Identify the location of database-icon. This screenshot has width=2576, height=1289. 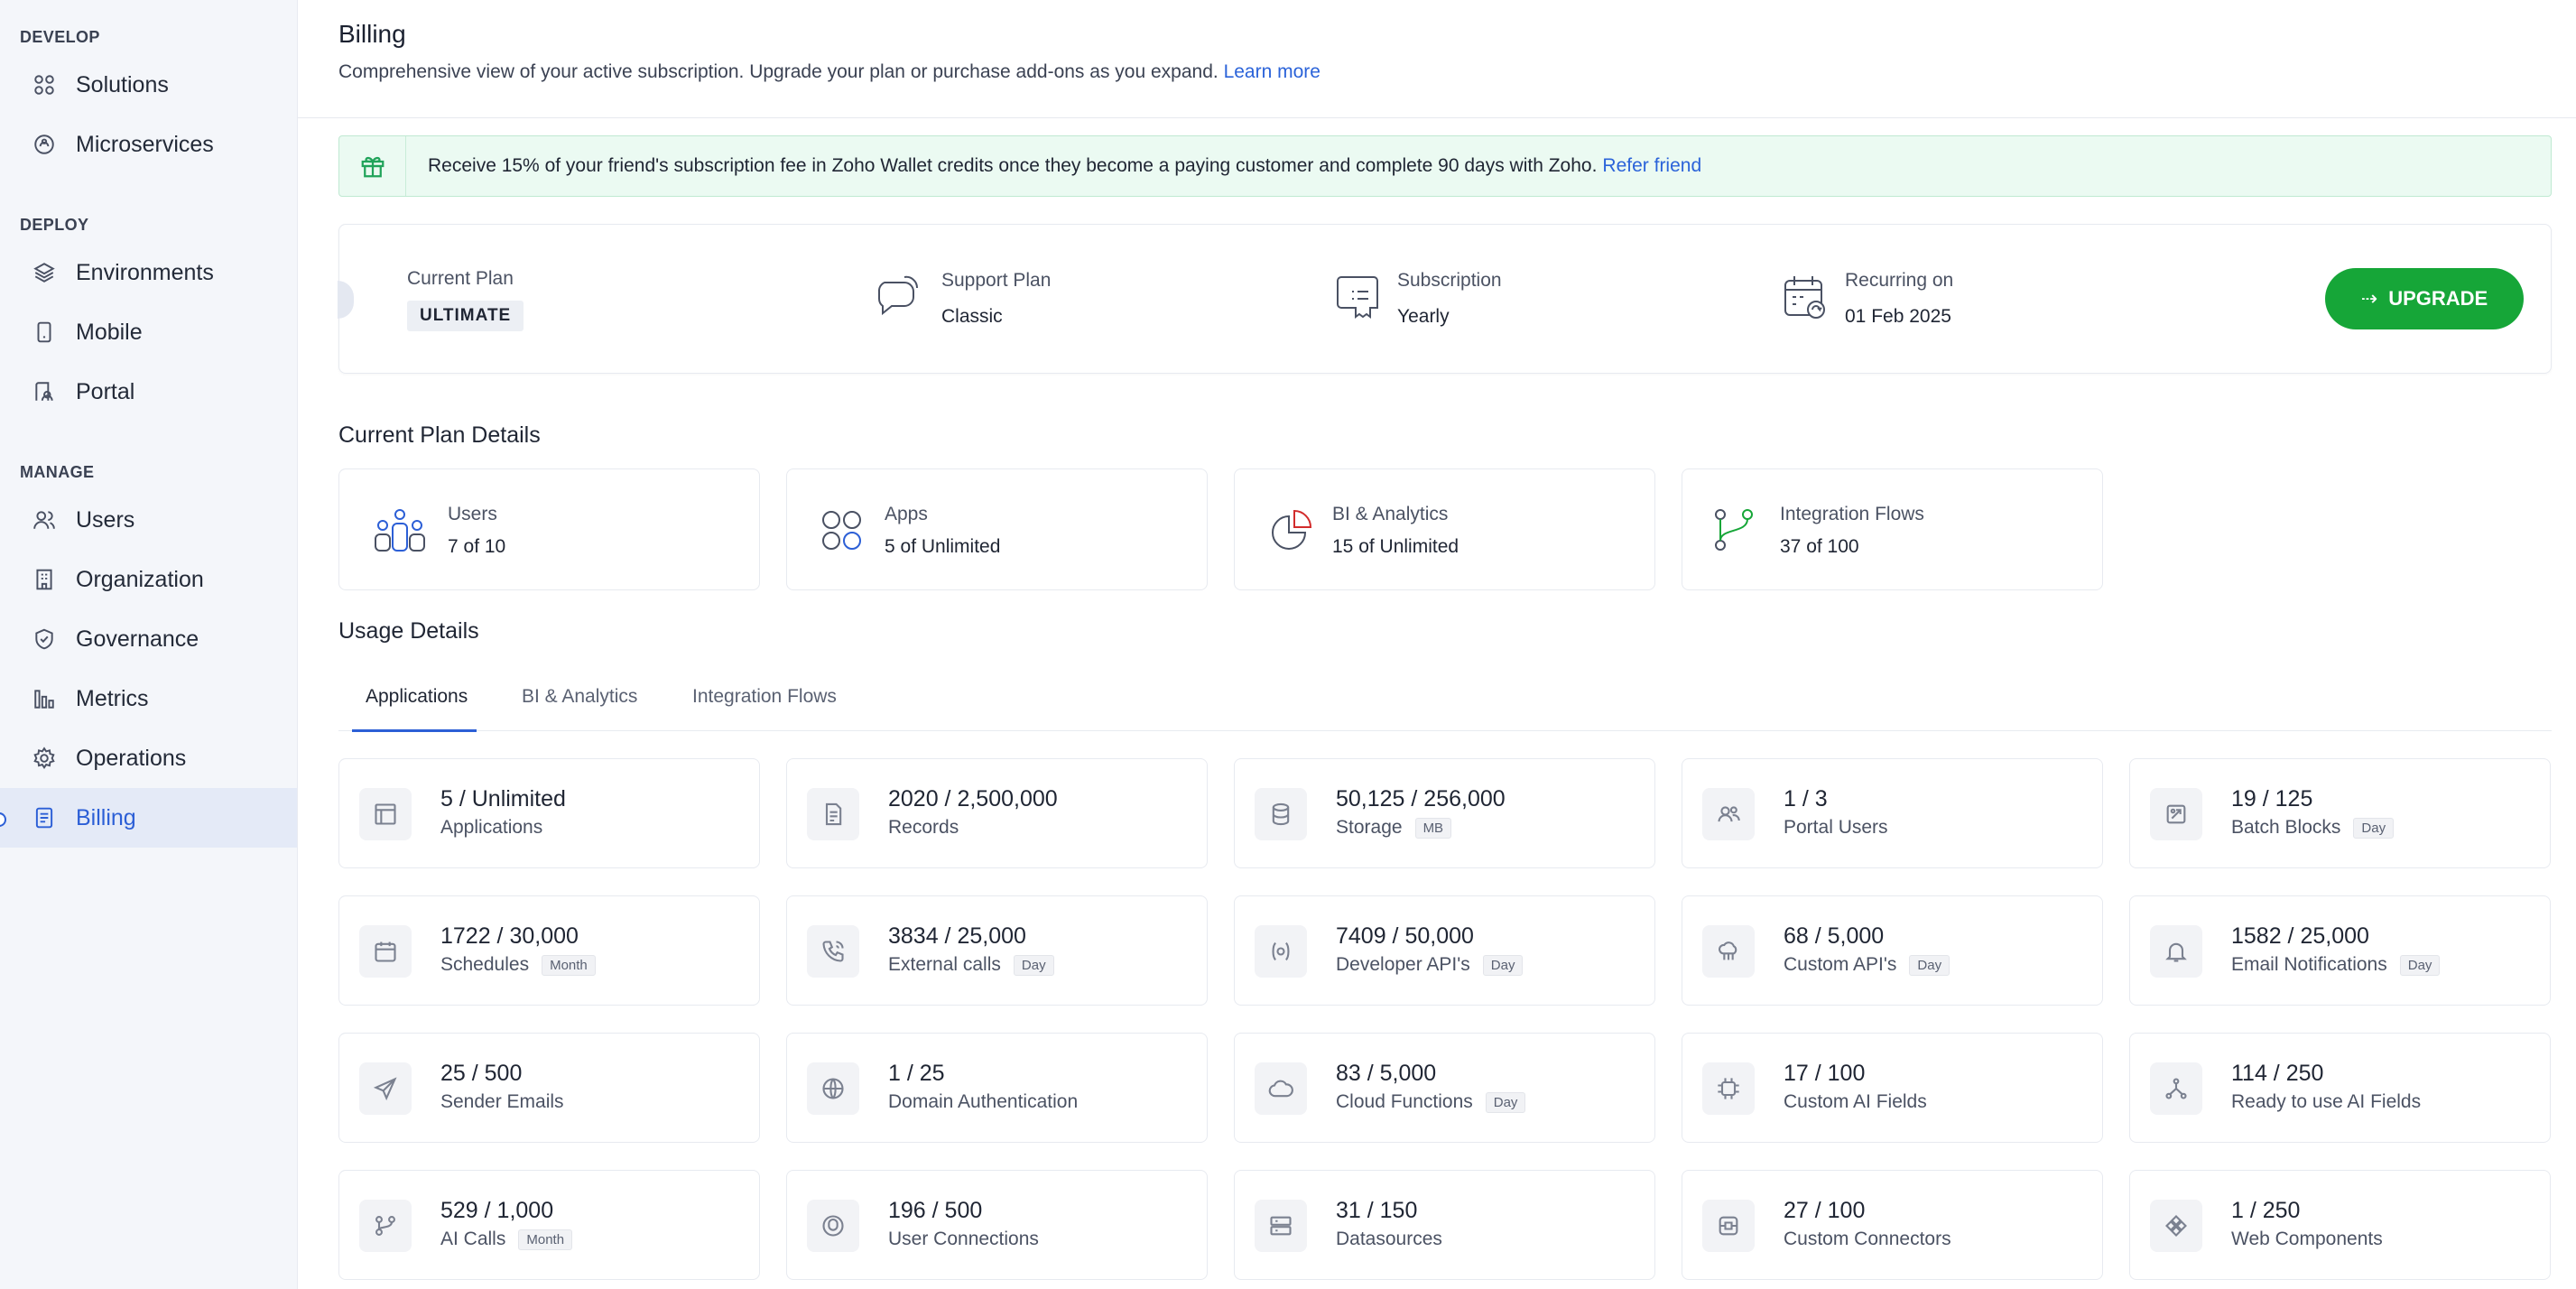
(1281, 814).